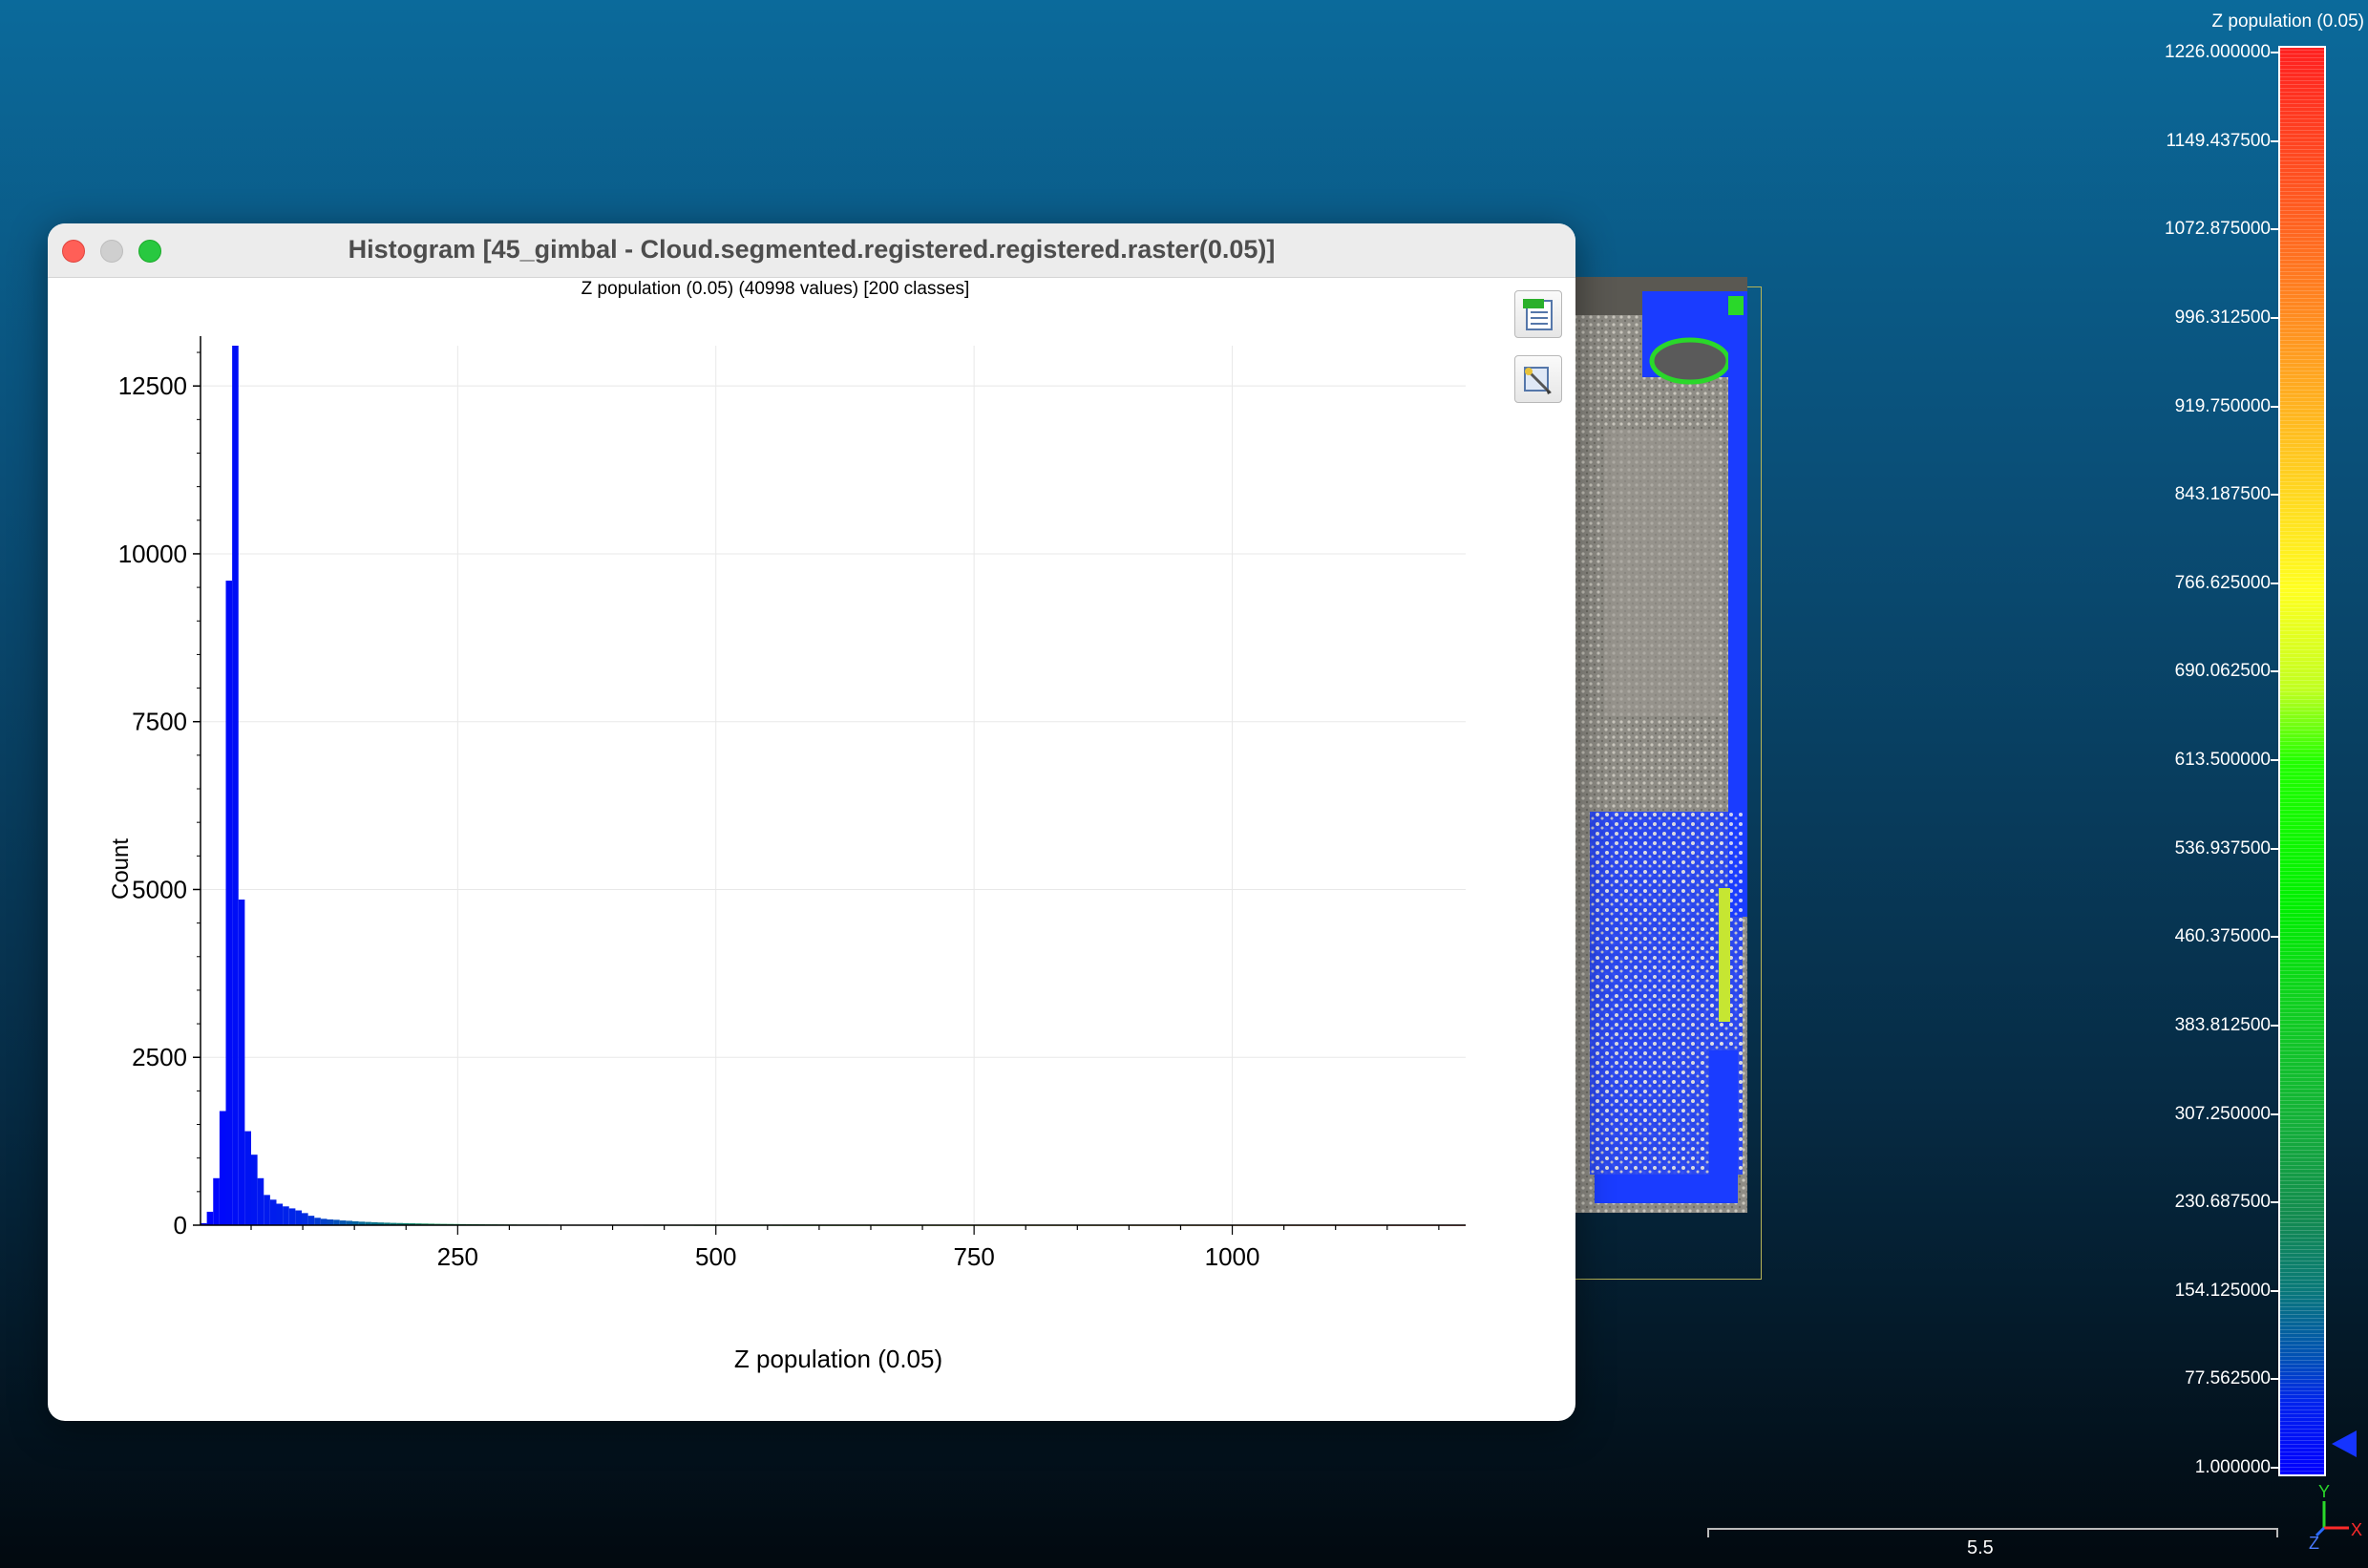 This screenshot has height=1568, width=2368. I want to click on scale-ruler-label: 5.5, so click(1981, 1547).